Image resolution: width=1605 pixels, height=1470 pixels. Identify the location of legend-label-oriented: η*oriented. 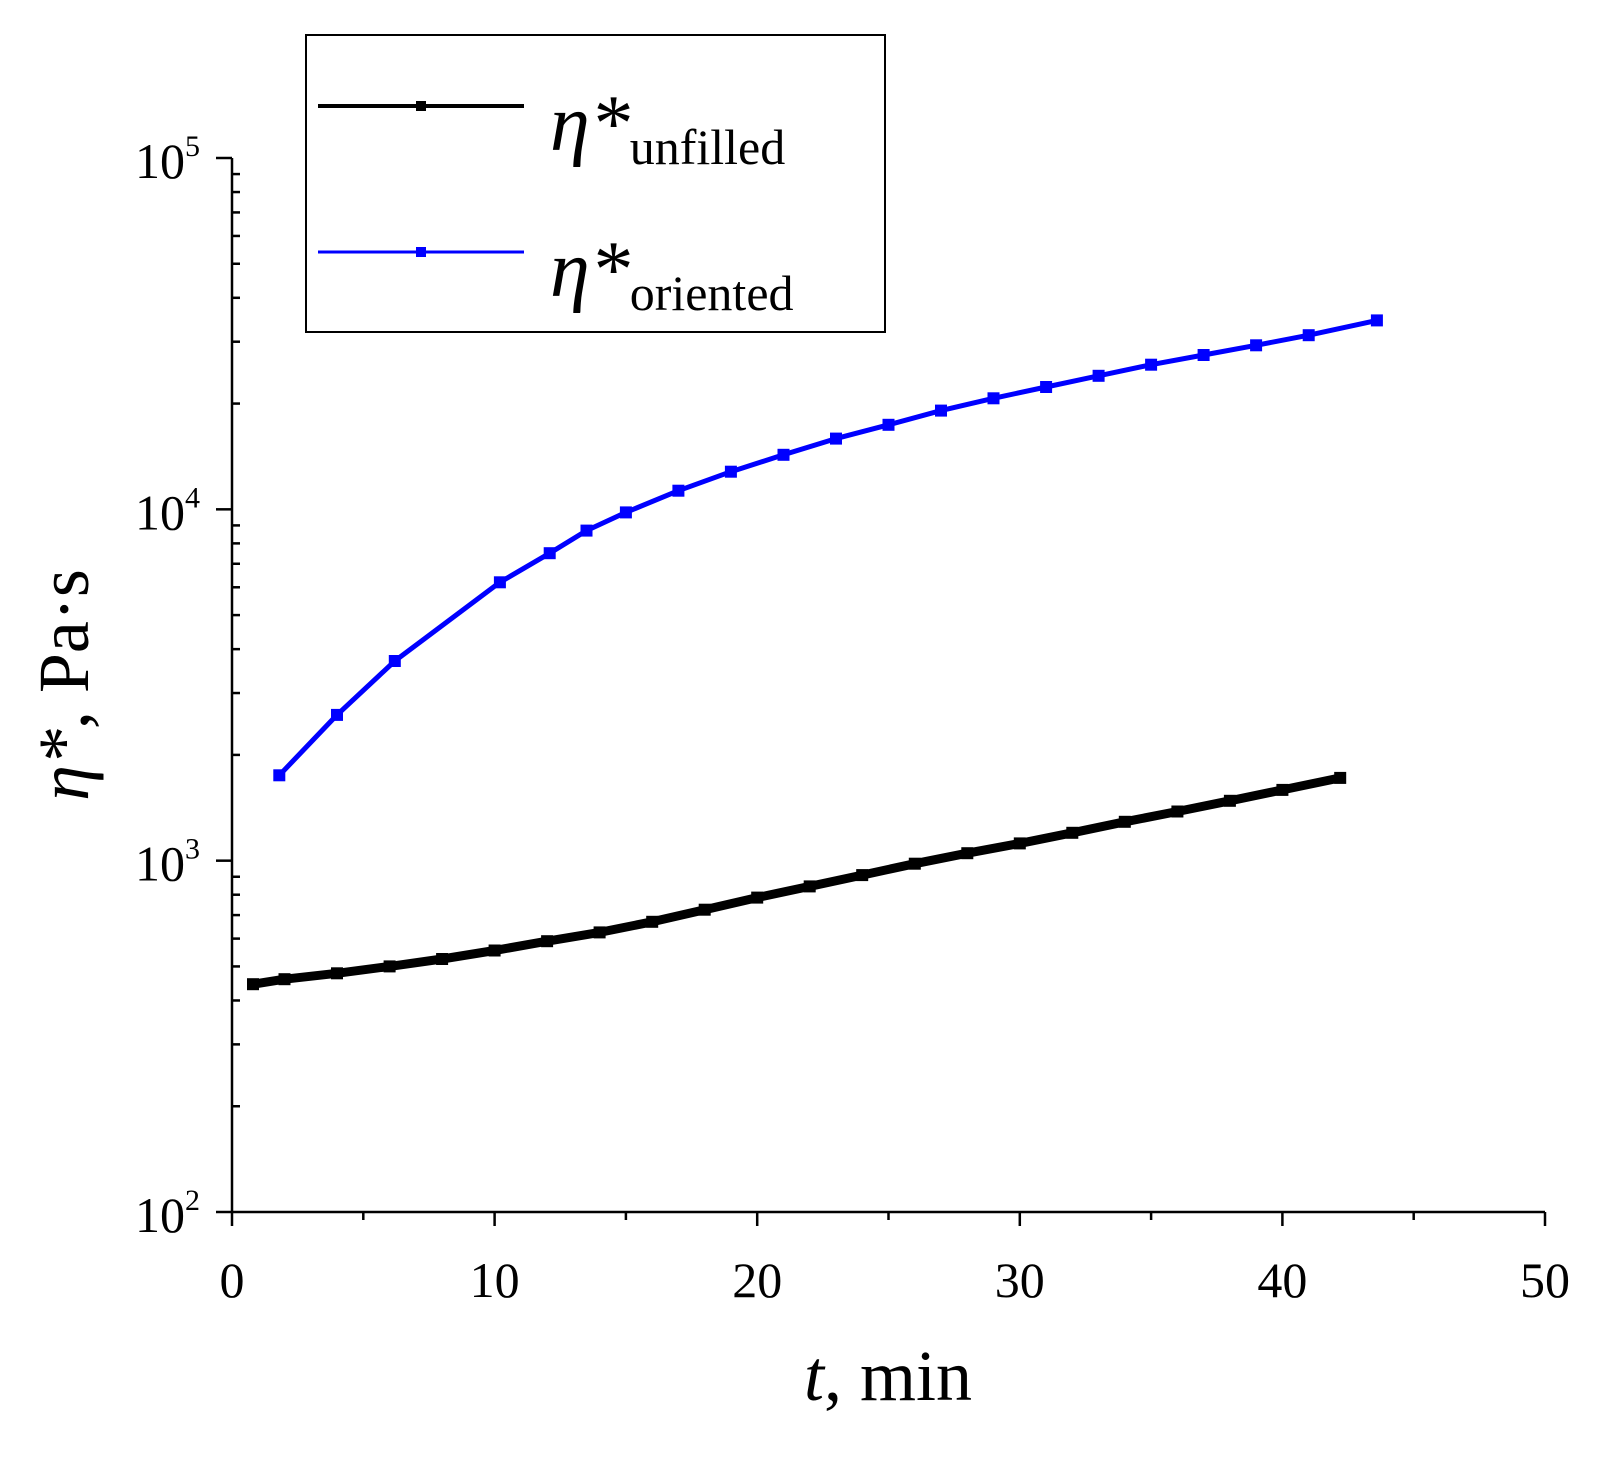
(672, 273).